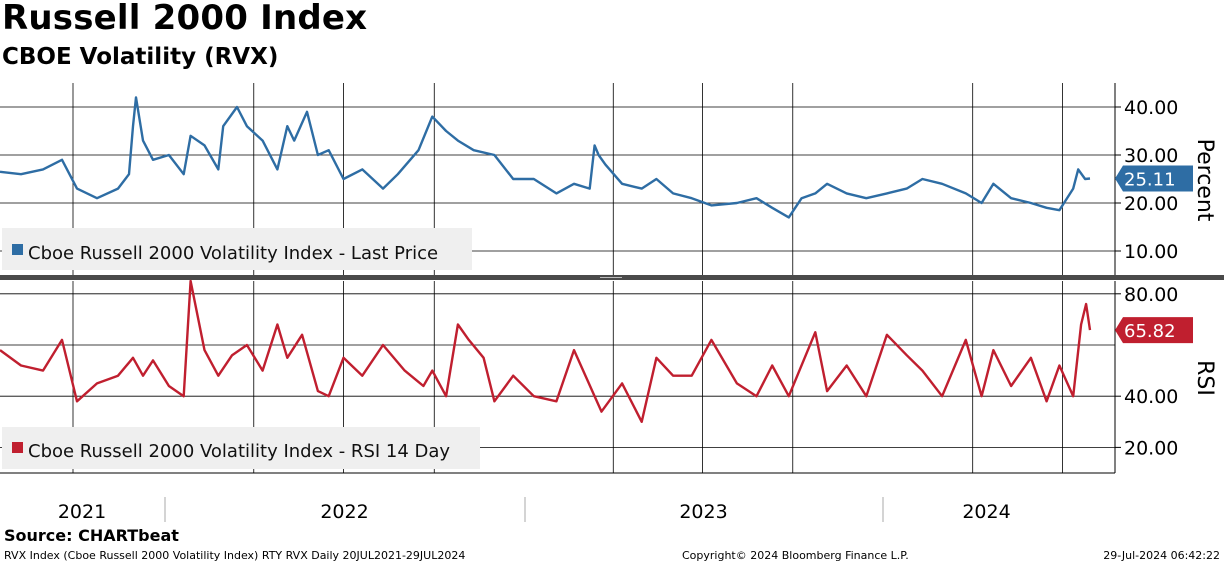  I want to click on source-note: Source: CHARTbeat, so click(91, 535).